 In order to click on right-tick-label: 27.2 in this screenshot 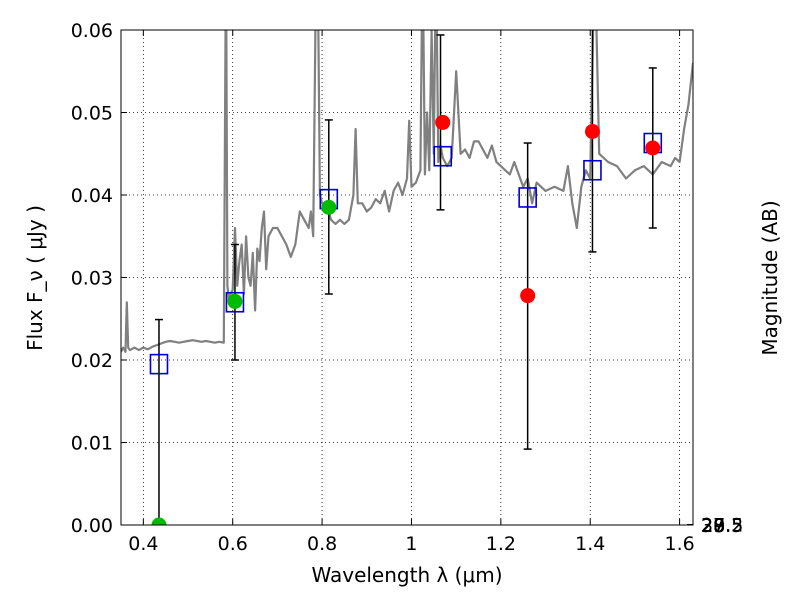, I will do `click(722, 526)`.